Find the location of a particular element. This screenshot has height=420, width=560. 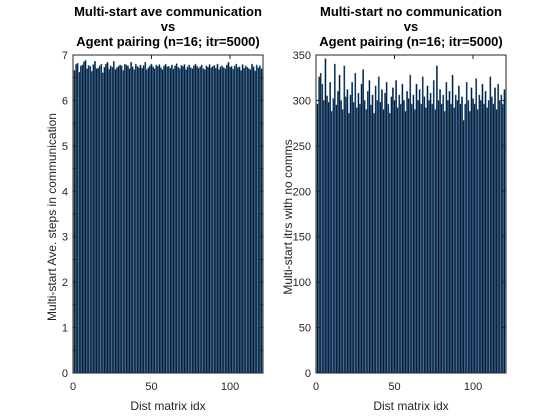

right-chart-y-tick-label: 250 is located at coordinates (302, 147).